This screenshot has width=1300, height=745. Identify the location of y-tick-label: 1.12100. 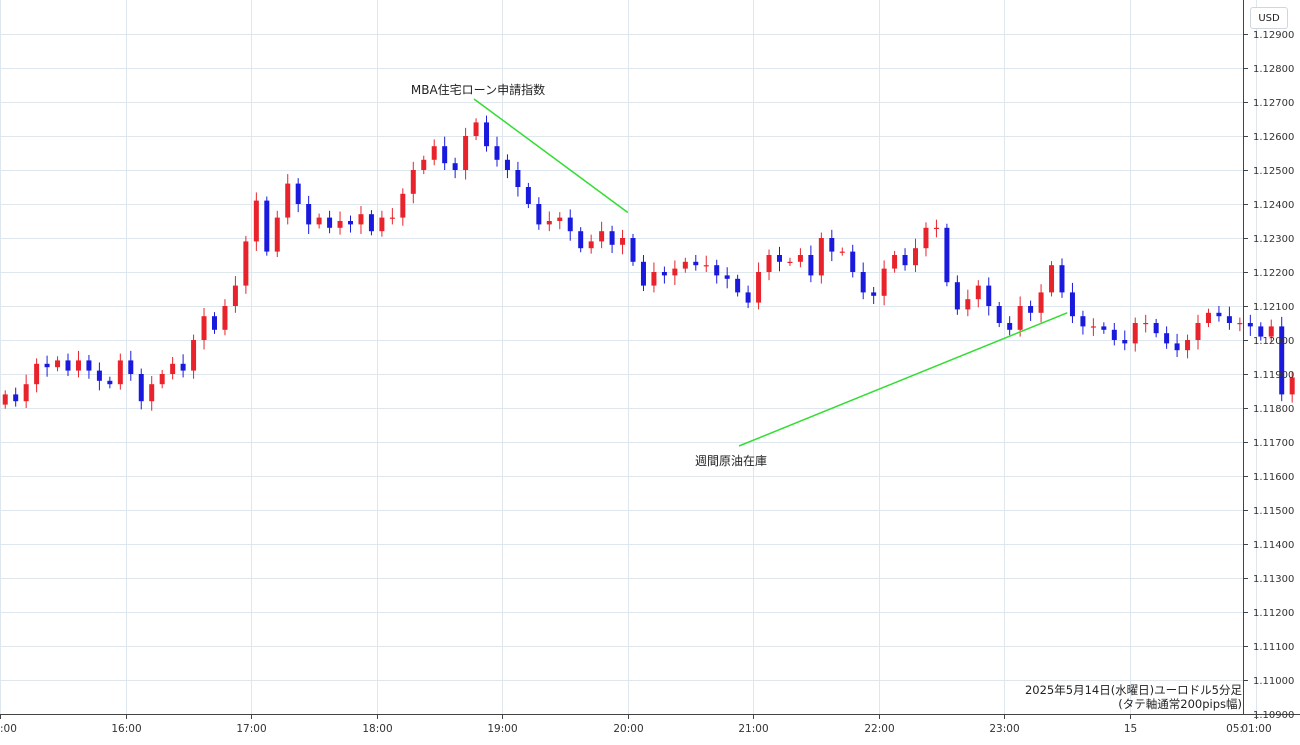
(1273, 307).